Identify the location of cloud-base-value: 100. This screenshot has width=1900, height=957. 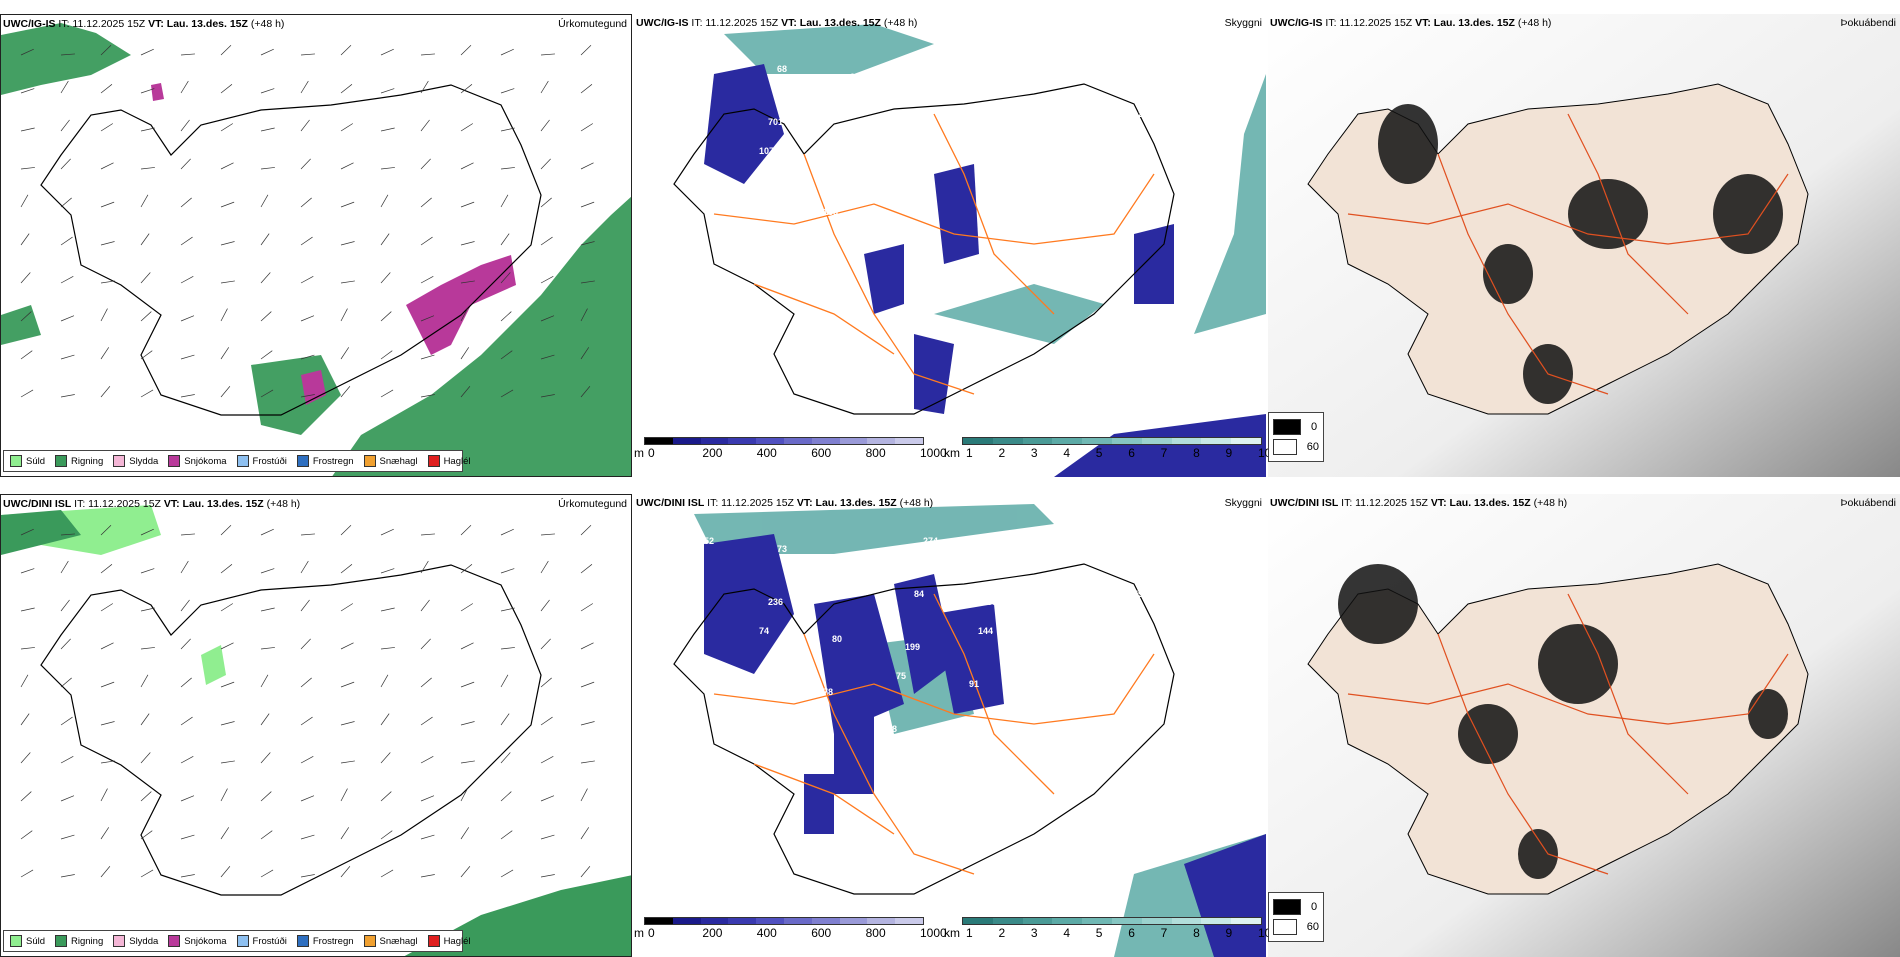
(1213, 122).